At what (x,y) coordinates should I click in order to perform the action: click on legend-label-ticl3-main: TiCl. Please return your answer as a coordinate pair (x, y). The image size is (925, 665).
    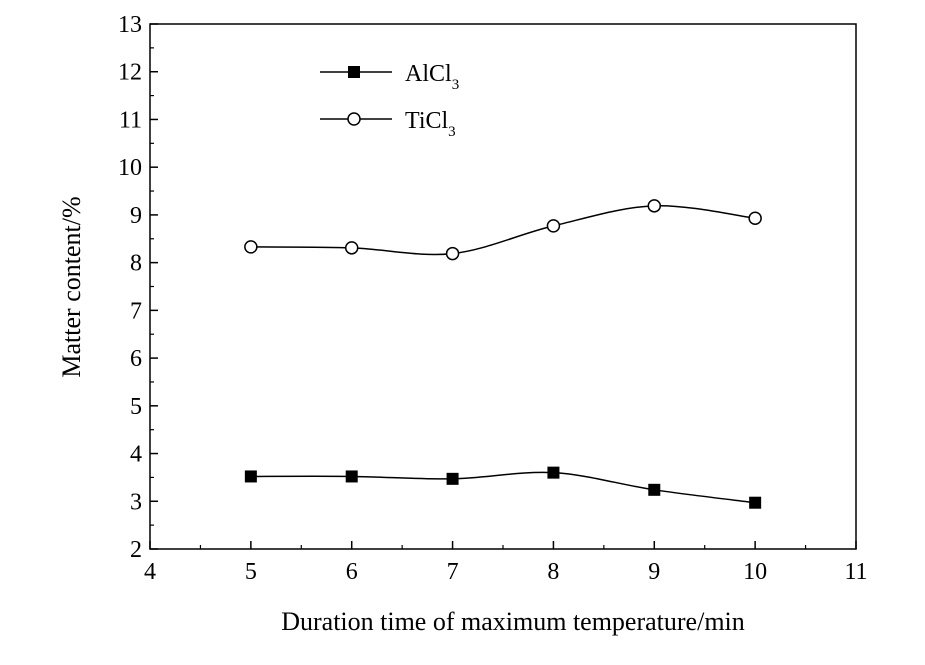
    Looking at the image, I should click on (426, 121).